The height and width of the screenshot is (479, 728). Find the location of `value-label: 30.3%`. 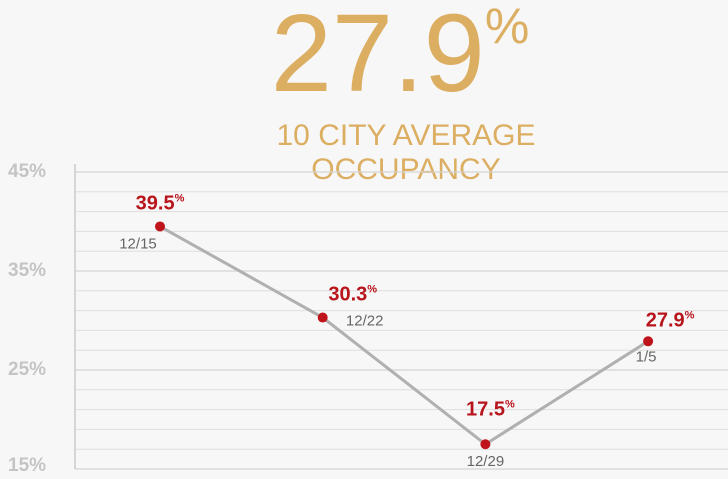

value-label: 30.3% is located at coordinates (352, 294).